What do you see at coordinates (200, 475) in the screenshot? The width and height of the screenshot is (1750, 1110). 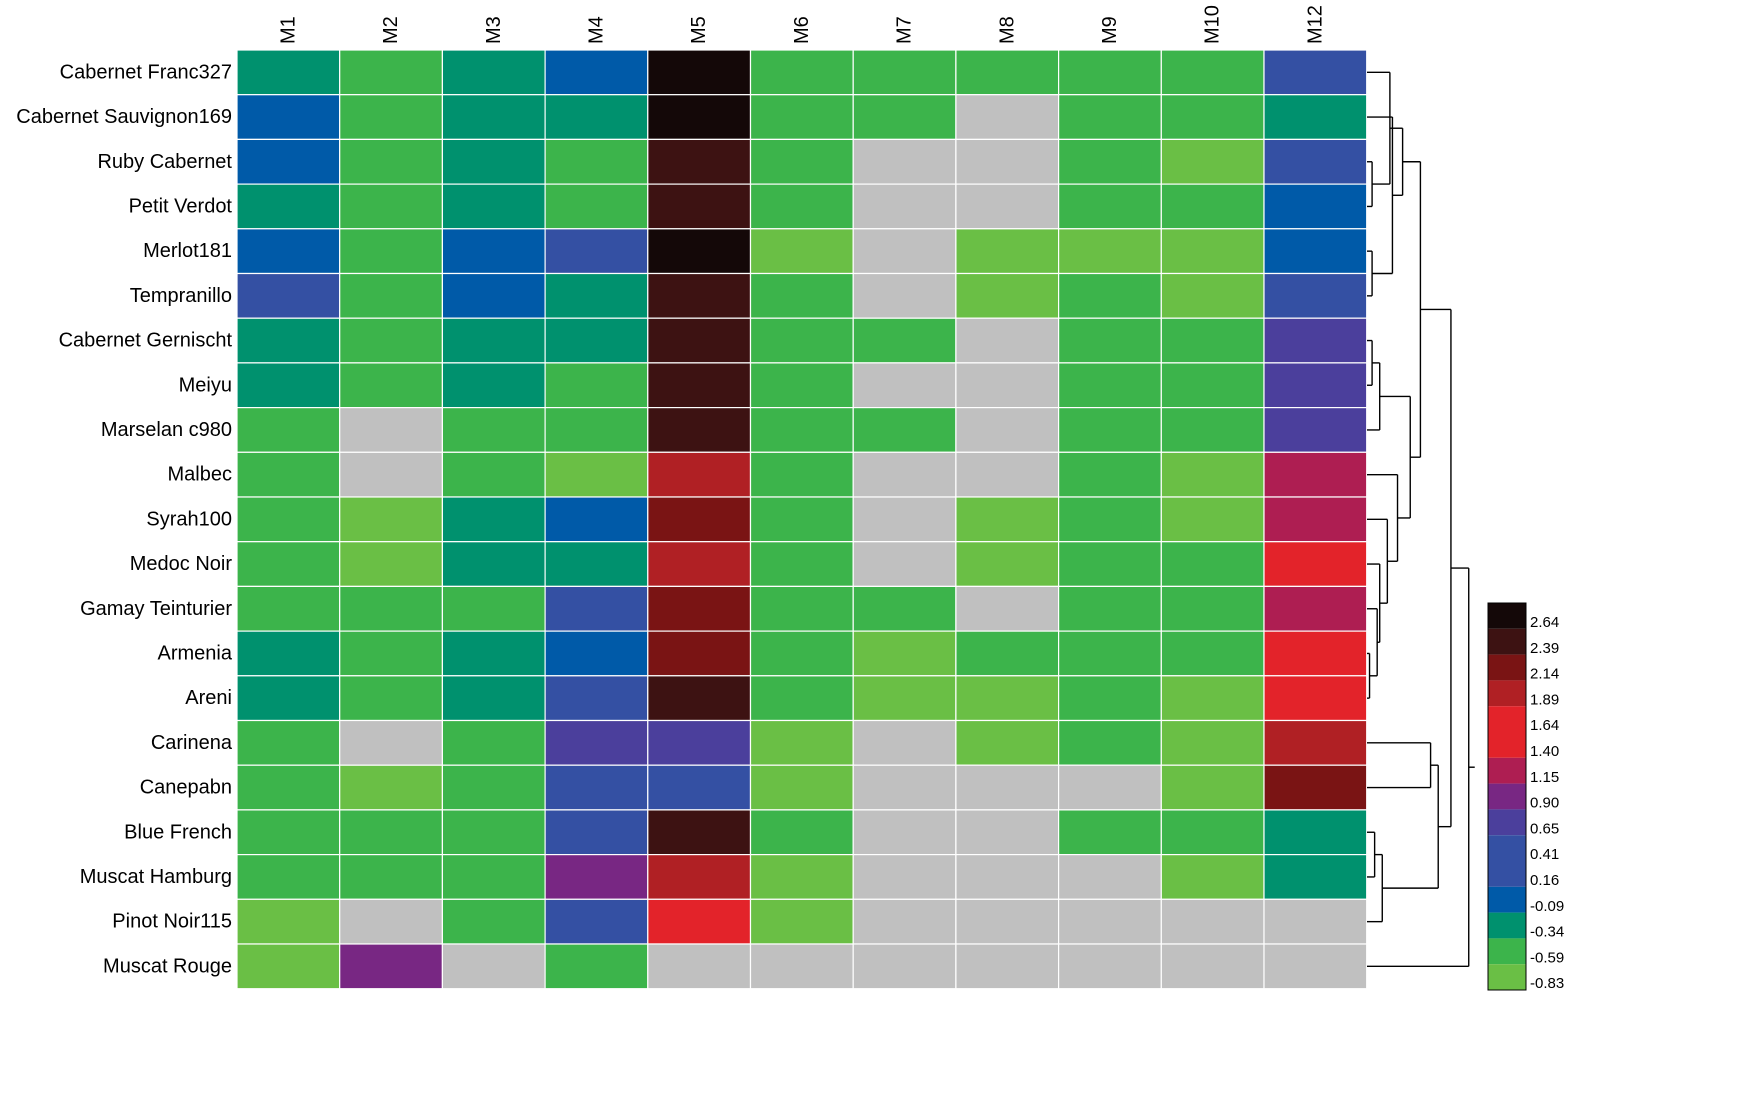 I see `row-label: Malbec` at bounding box center [200, 475].